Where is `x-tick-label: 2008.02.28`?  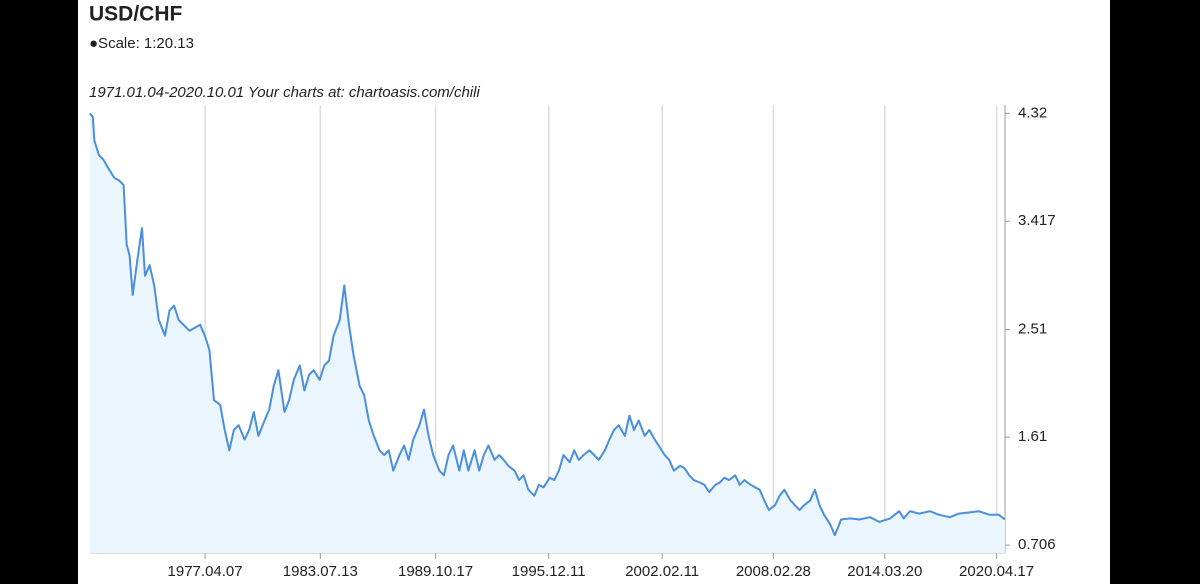 x-tick-label: 2008.02.28 is located at coordinates (773, 571).